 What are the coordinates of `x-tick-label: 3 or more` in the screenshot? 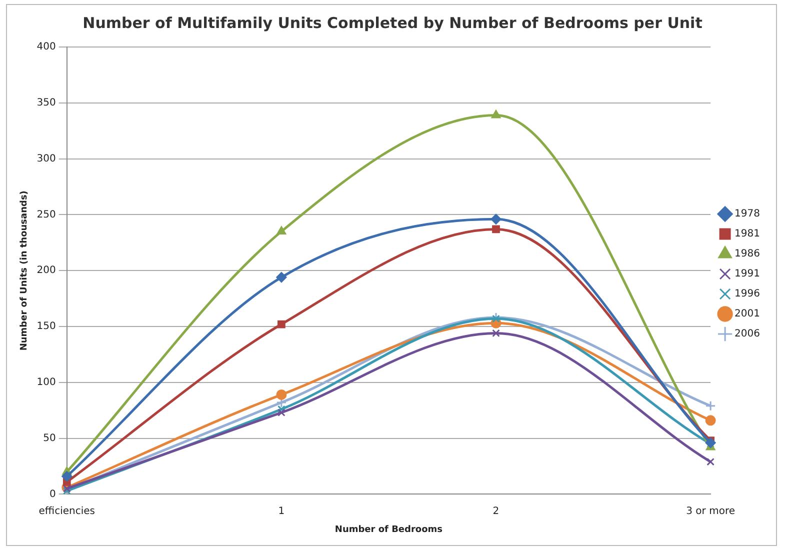 It's located at (710, 511).